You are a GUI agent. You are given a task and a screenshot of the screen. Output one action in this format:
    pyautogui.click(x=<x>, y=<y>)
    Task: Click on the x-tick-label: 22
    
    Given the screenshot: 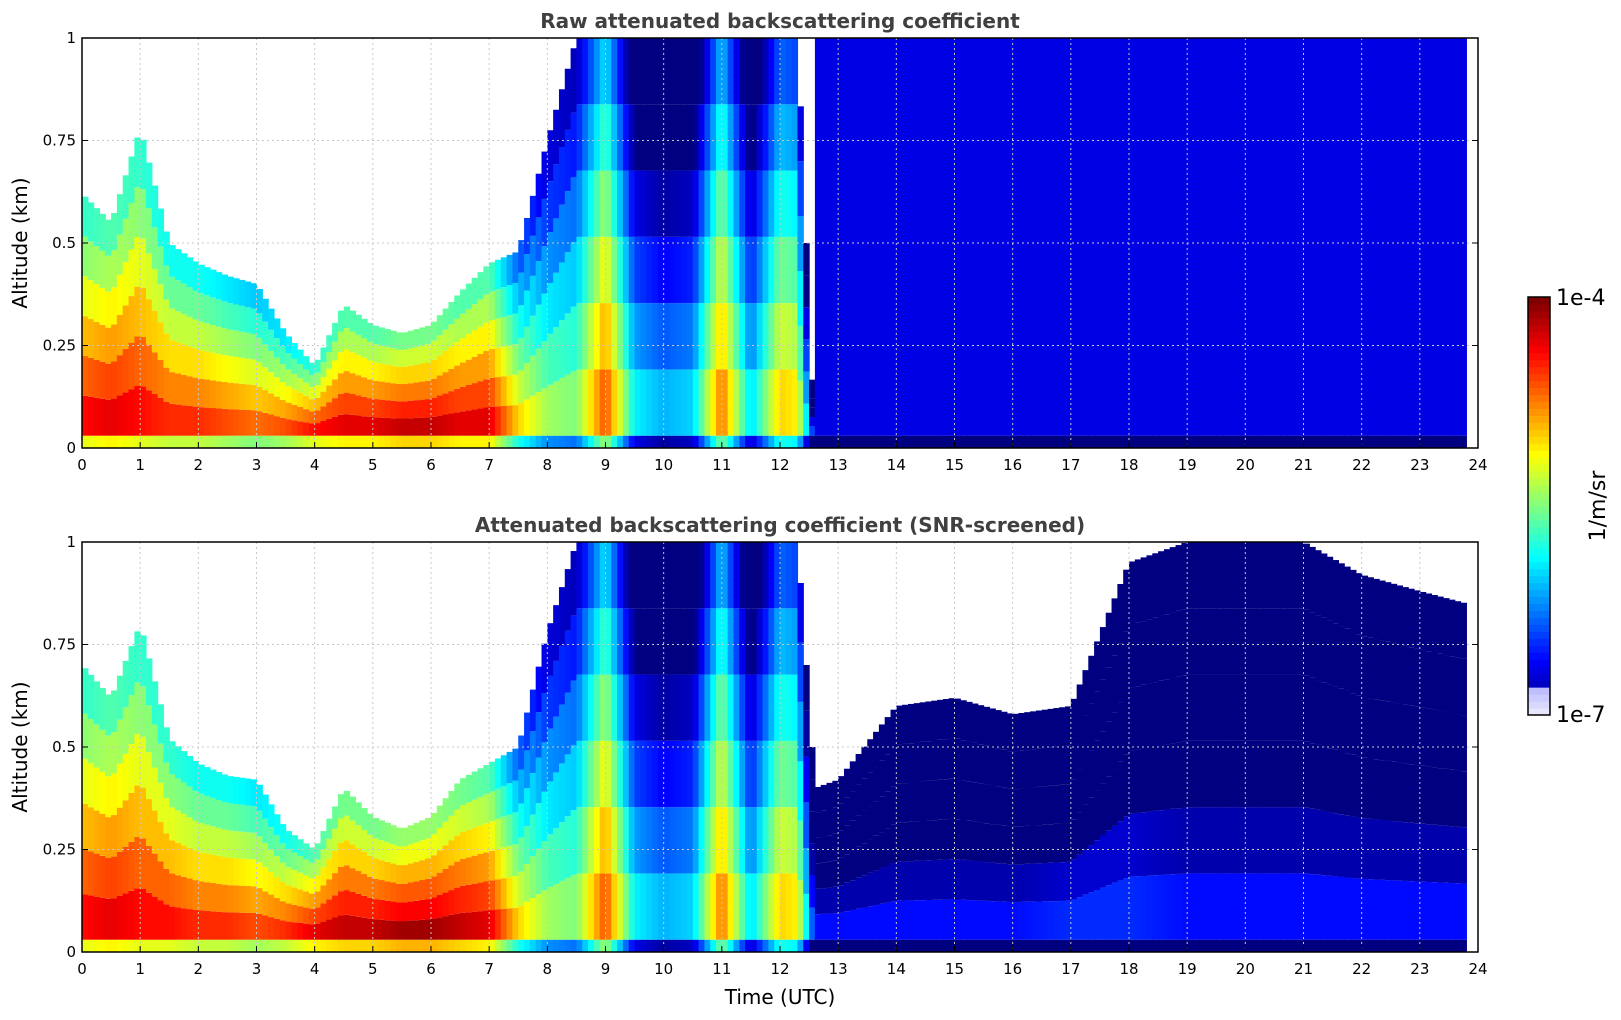 What is the action you would take?
    pyautogui.click(x=1361, y=465)
    